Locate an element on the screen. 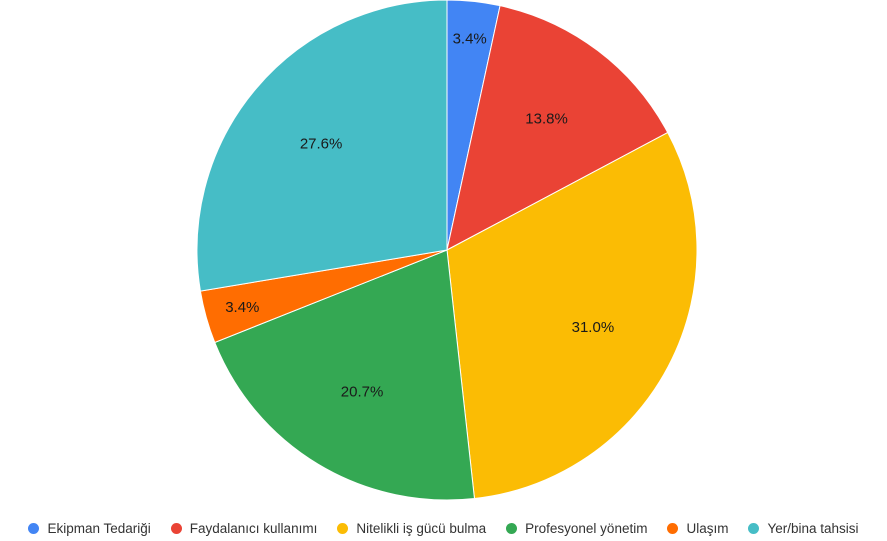 The height and width of the screenshot is (541, 887). slice-label-faydalan-c-kullan-m: 13.8% is located at coordinates (546, 118).